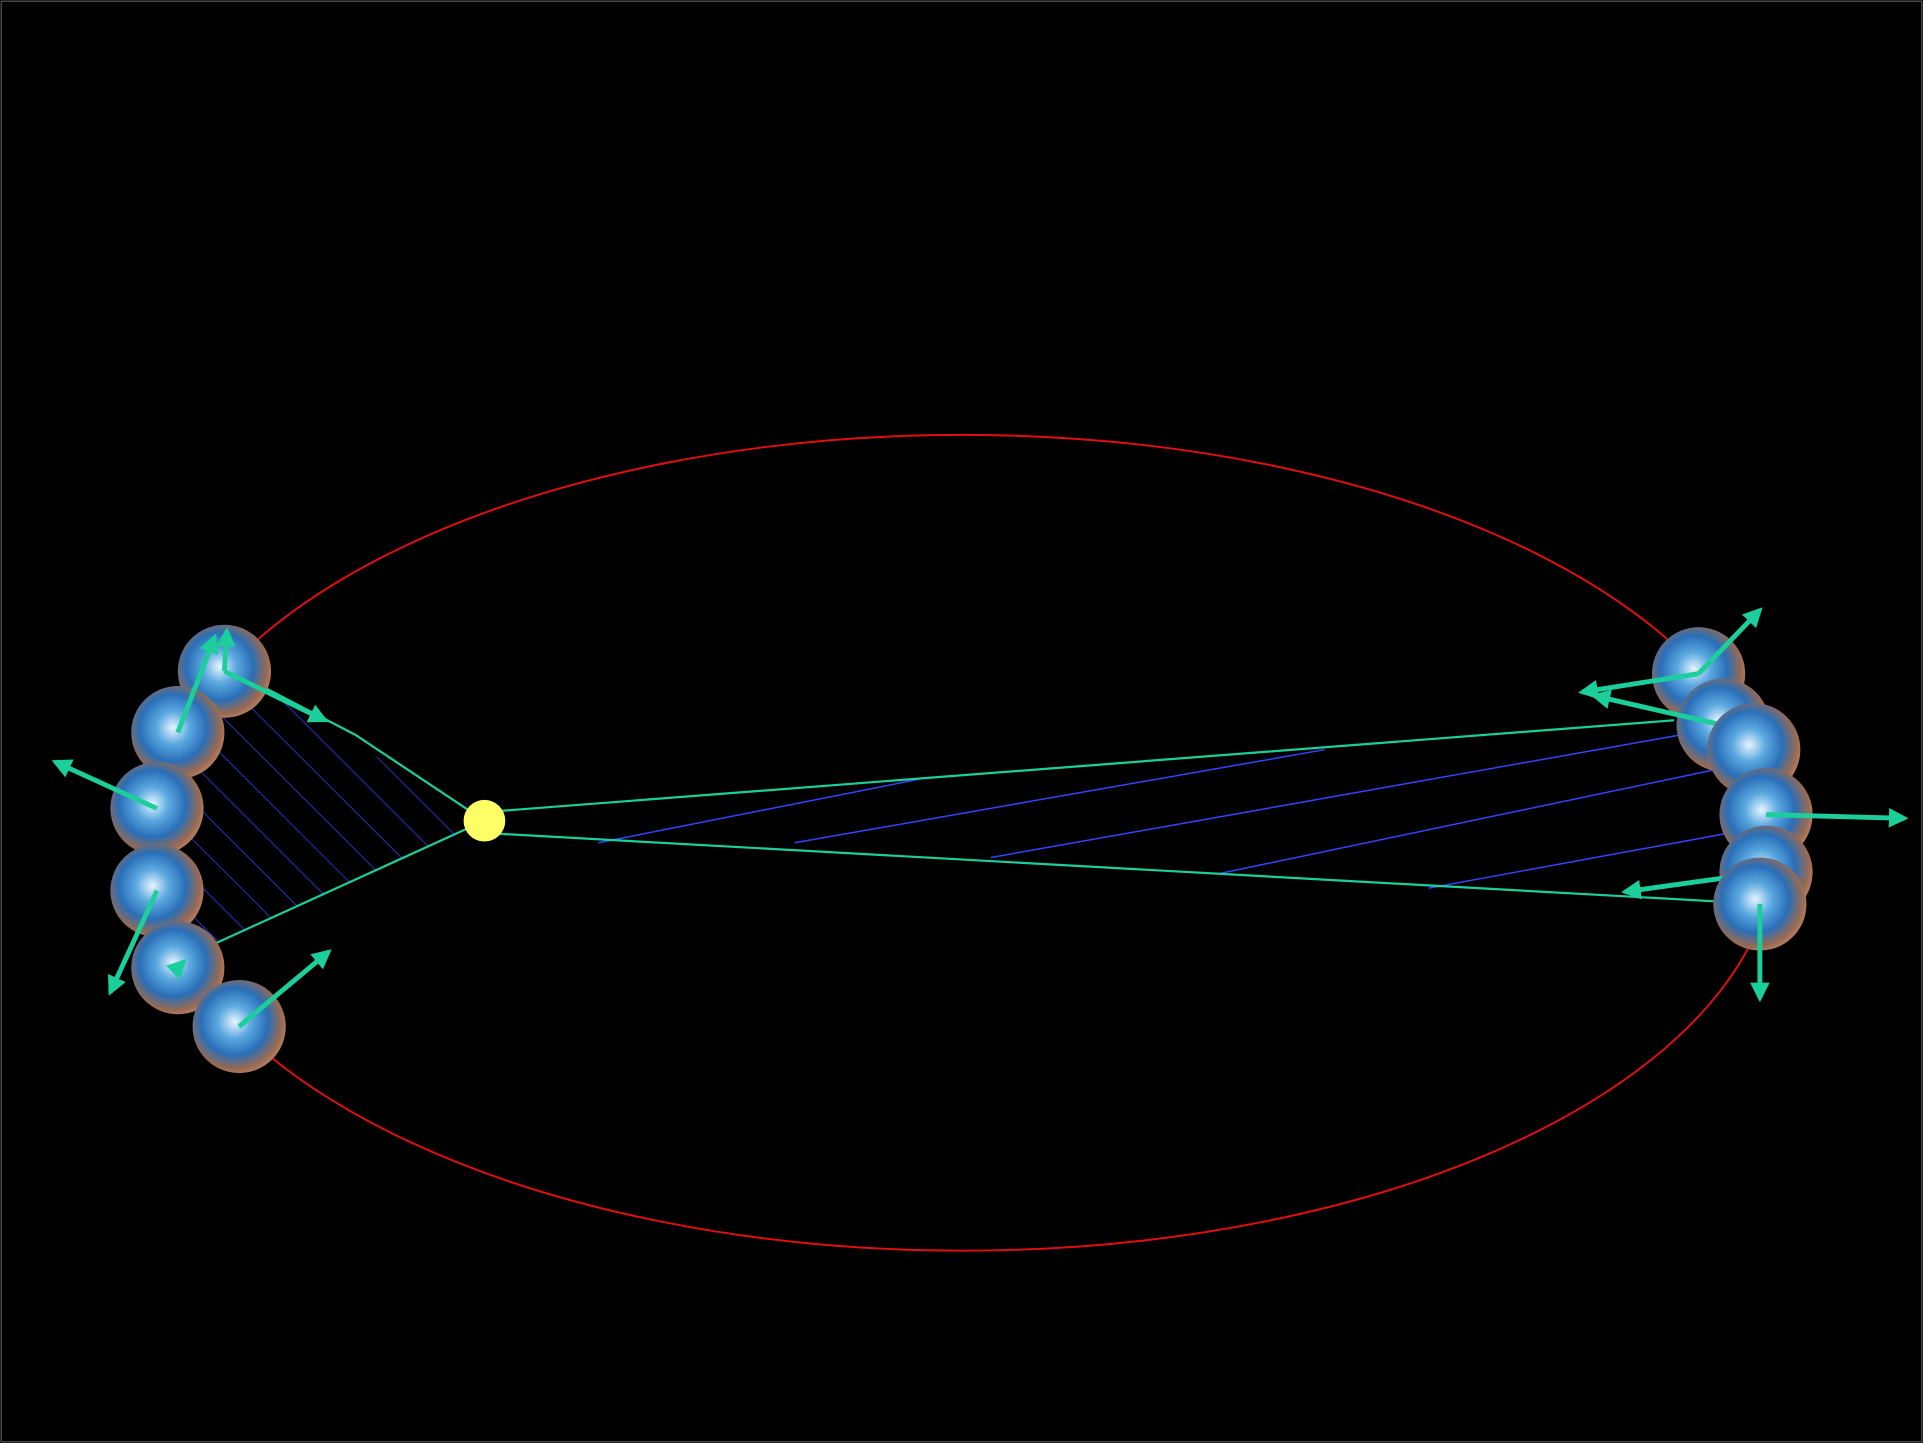 The width and height of the screenshot is (1923, 1443). Describe the element at coordinates (484, 820) in the screenshot. I see `sun` at that location.